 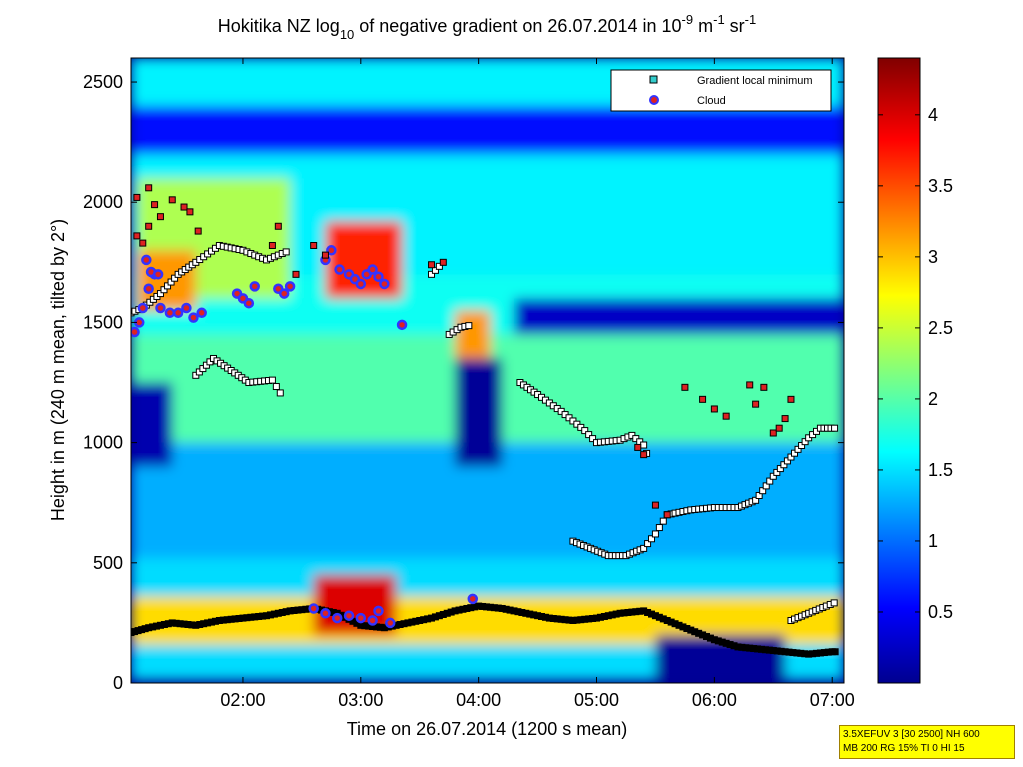 I want to click on colorbar-gradient, so click(x=899, y=370).